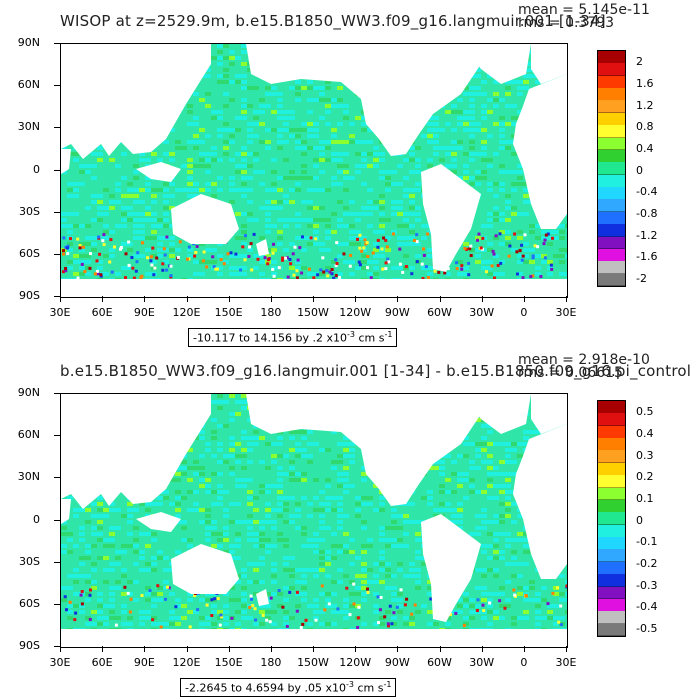 This screenshot has height=700, width=700. Describe the element at coordinates (270, 338) in the screenshot. I see `range-text: -10.117 to 14.156 by .2 x10` at that location.